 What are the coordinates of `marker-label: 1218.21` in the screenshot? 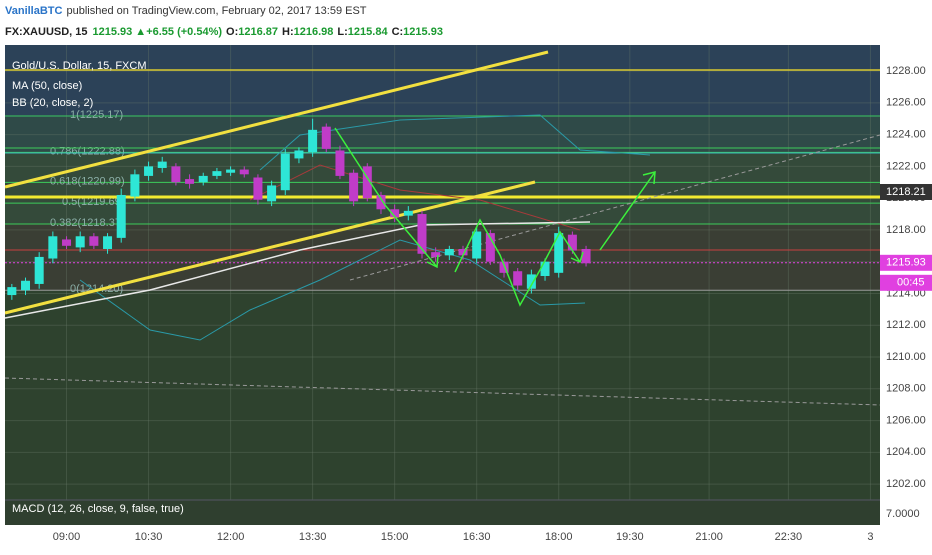 It's located at (906, 192).